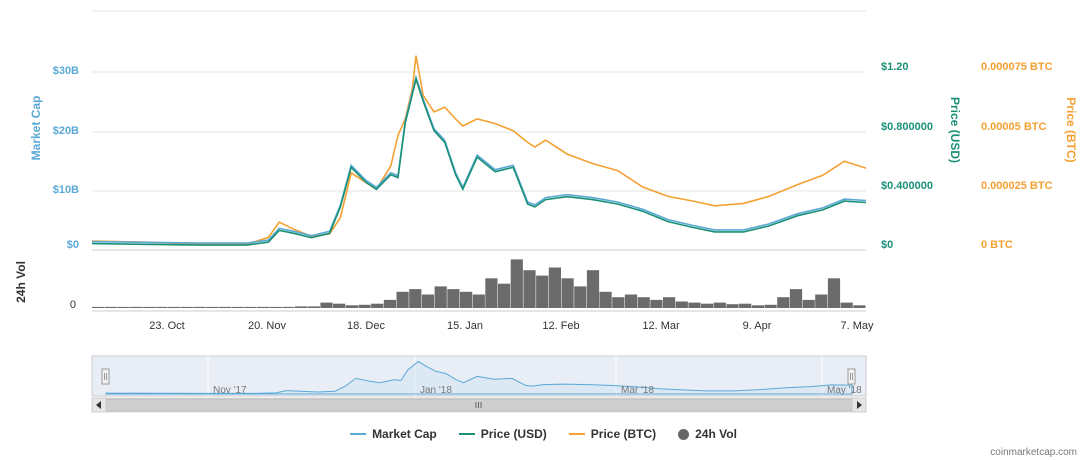  What do you see at coordinates (637, 390) in the screenshot?
I see `navigator-tick: Mar '18` at bounding box center [637, 390].